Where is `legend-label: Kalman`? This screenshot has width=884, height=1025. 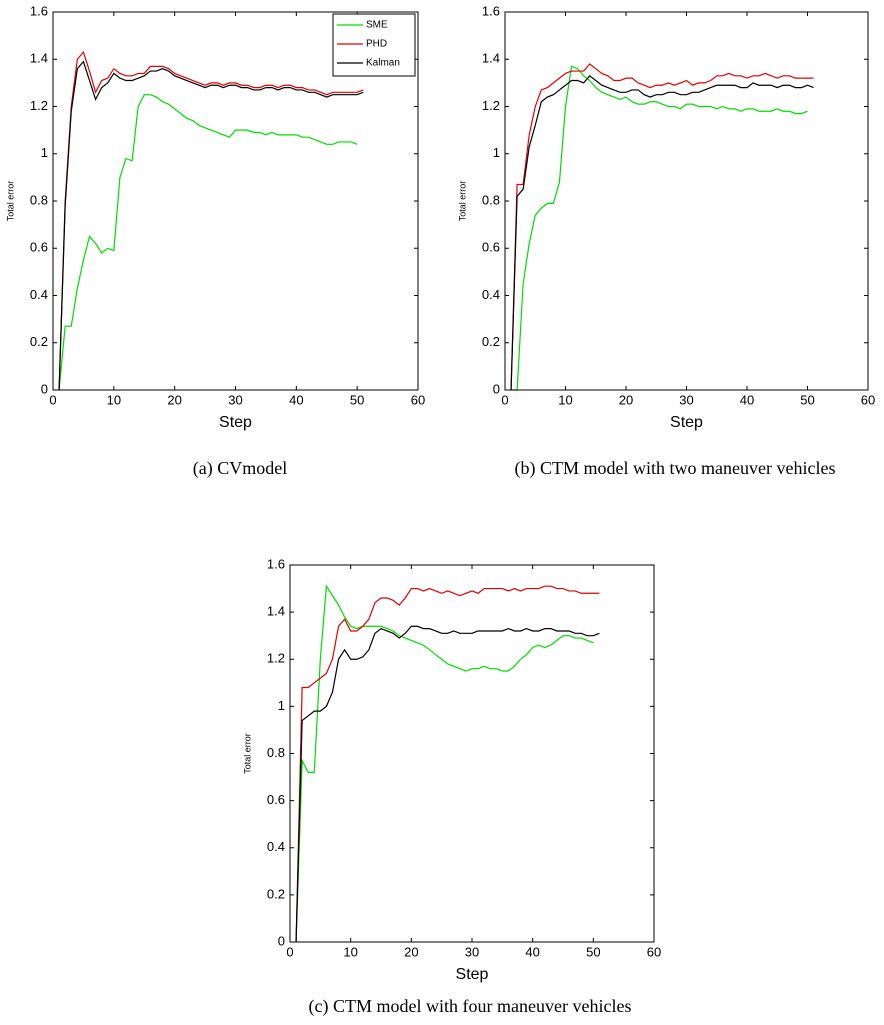
legend-label: Kalman is located at coordinates (383, 63).